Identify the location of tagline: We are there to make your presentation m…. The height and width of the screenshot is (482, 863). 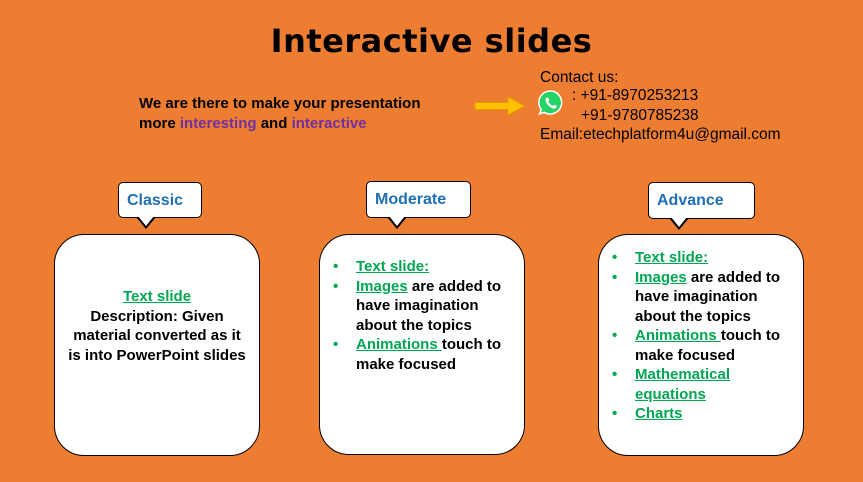
(279, 113).